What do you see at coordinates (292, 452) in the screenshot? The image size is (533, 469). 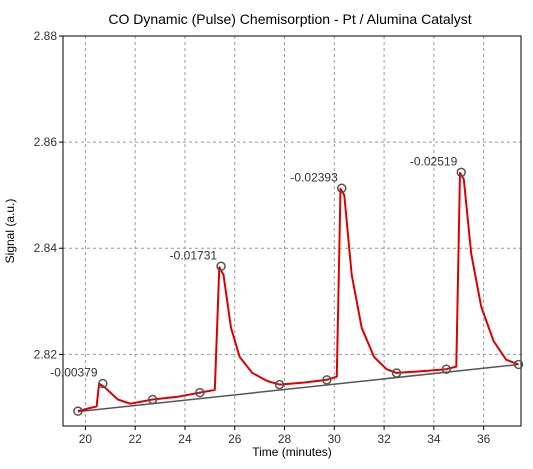 I see `x-axis-title: Time (minutes)` at bounding box center [292, 452].